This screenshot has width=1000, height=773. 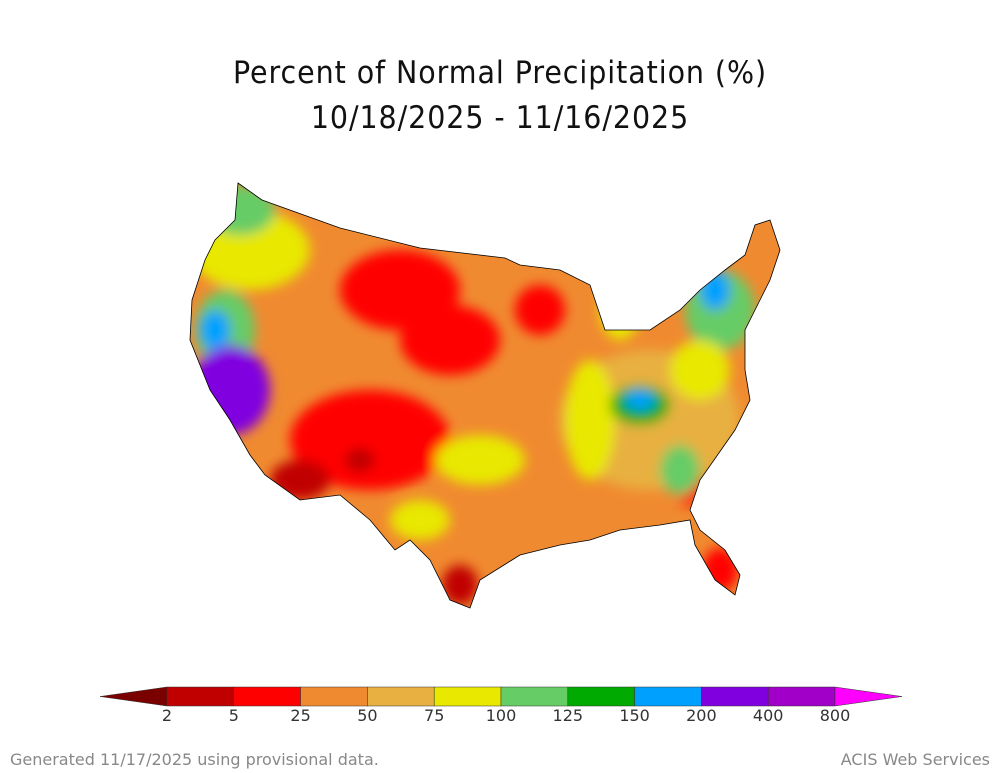 What do you see at coordinates (634, 715) in the screenshot?
I see `legend-label: 150` at bounding box center [634, 715].